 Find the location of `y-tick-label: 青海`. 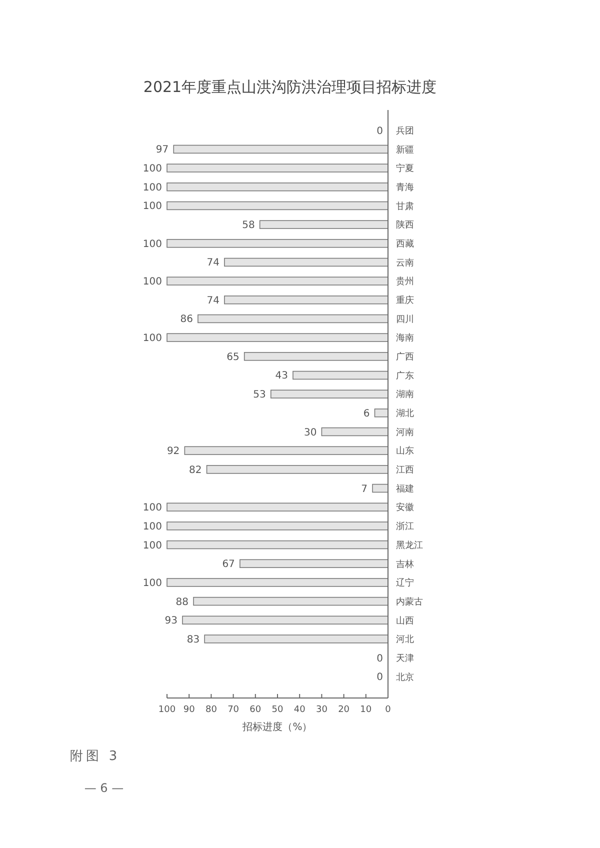

y-tick-label: 青海 is located at coordinates (405, 188).